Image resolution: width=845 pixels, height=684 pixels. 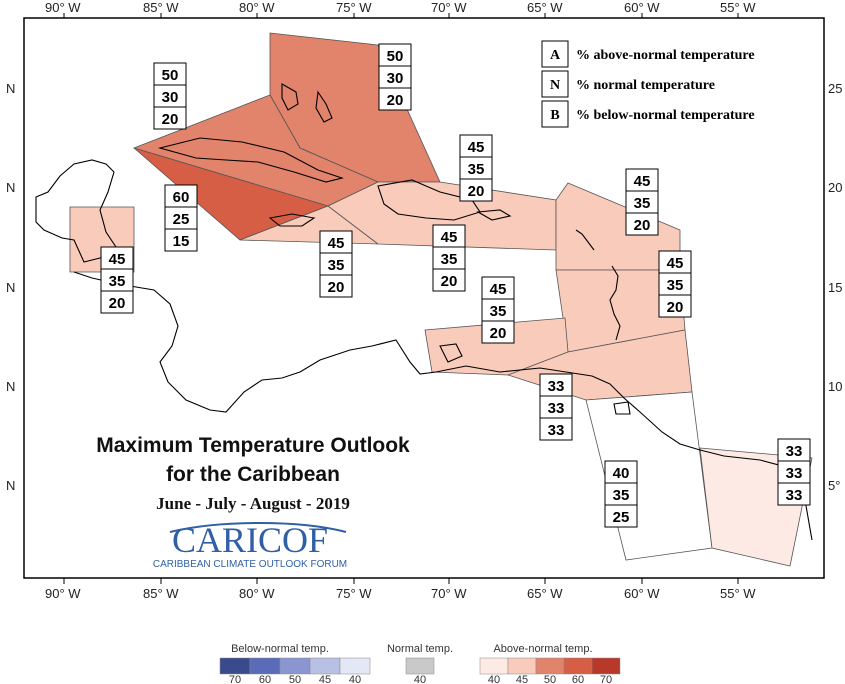 I want to click on colorbar-label-below: 40, so click(x=355, y=679).